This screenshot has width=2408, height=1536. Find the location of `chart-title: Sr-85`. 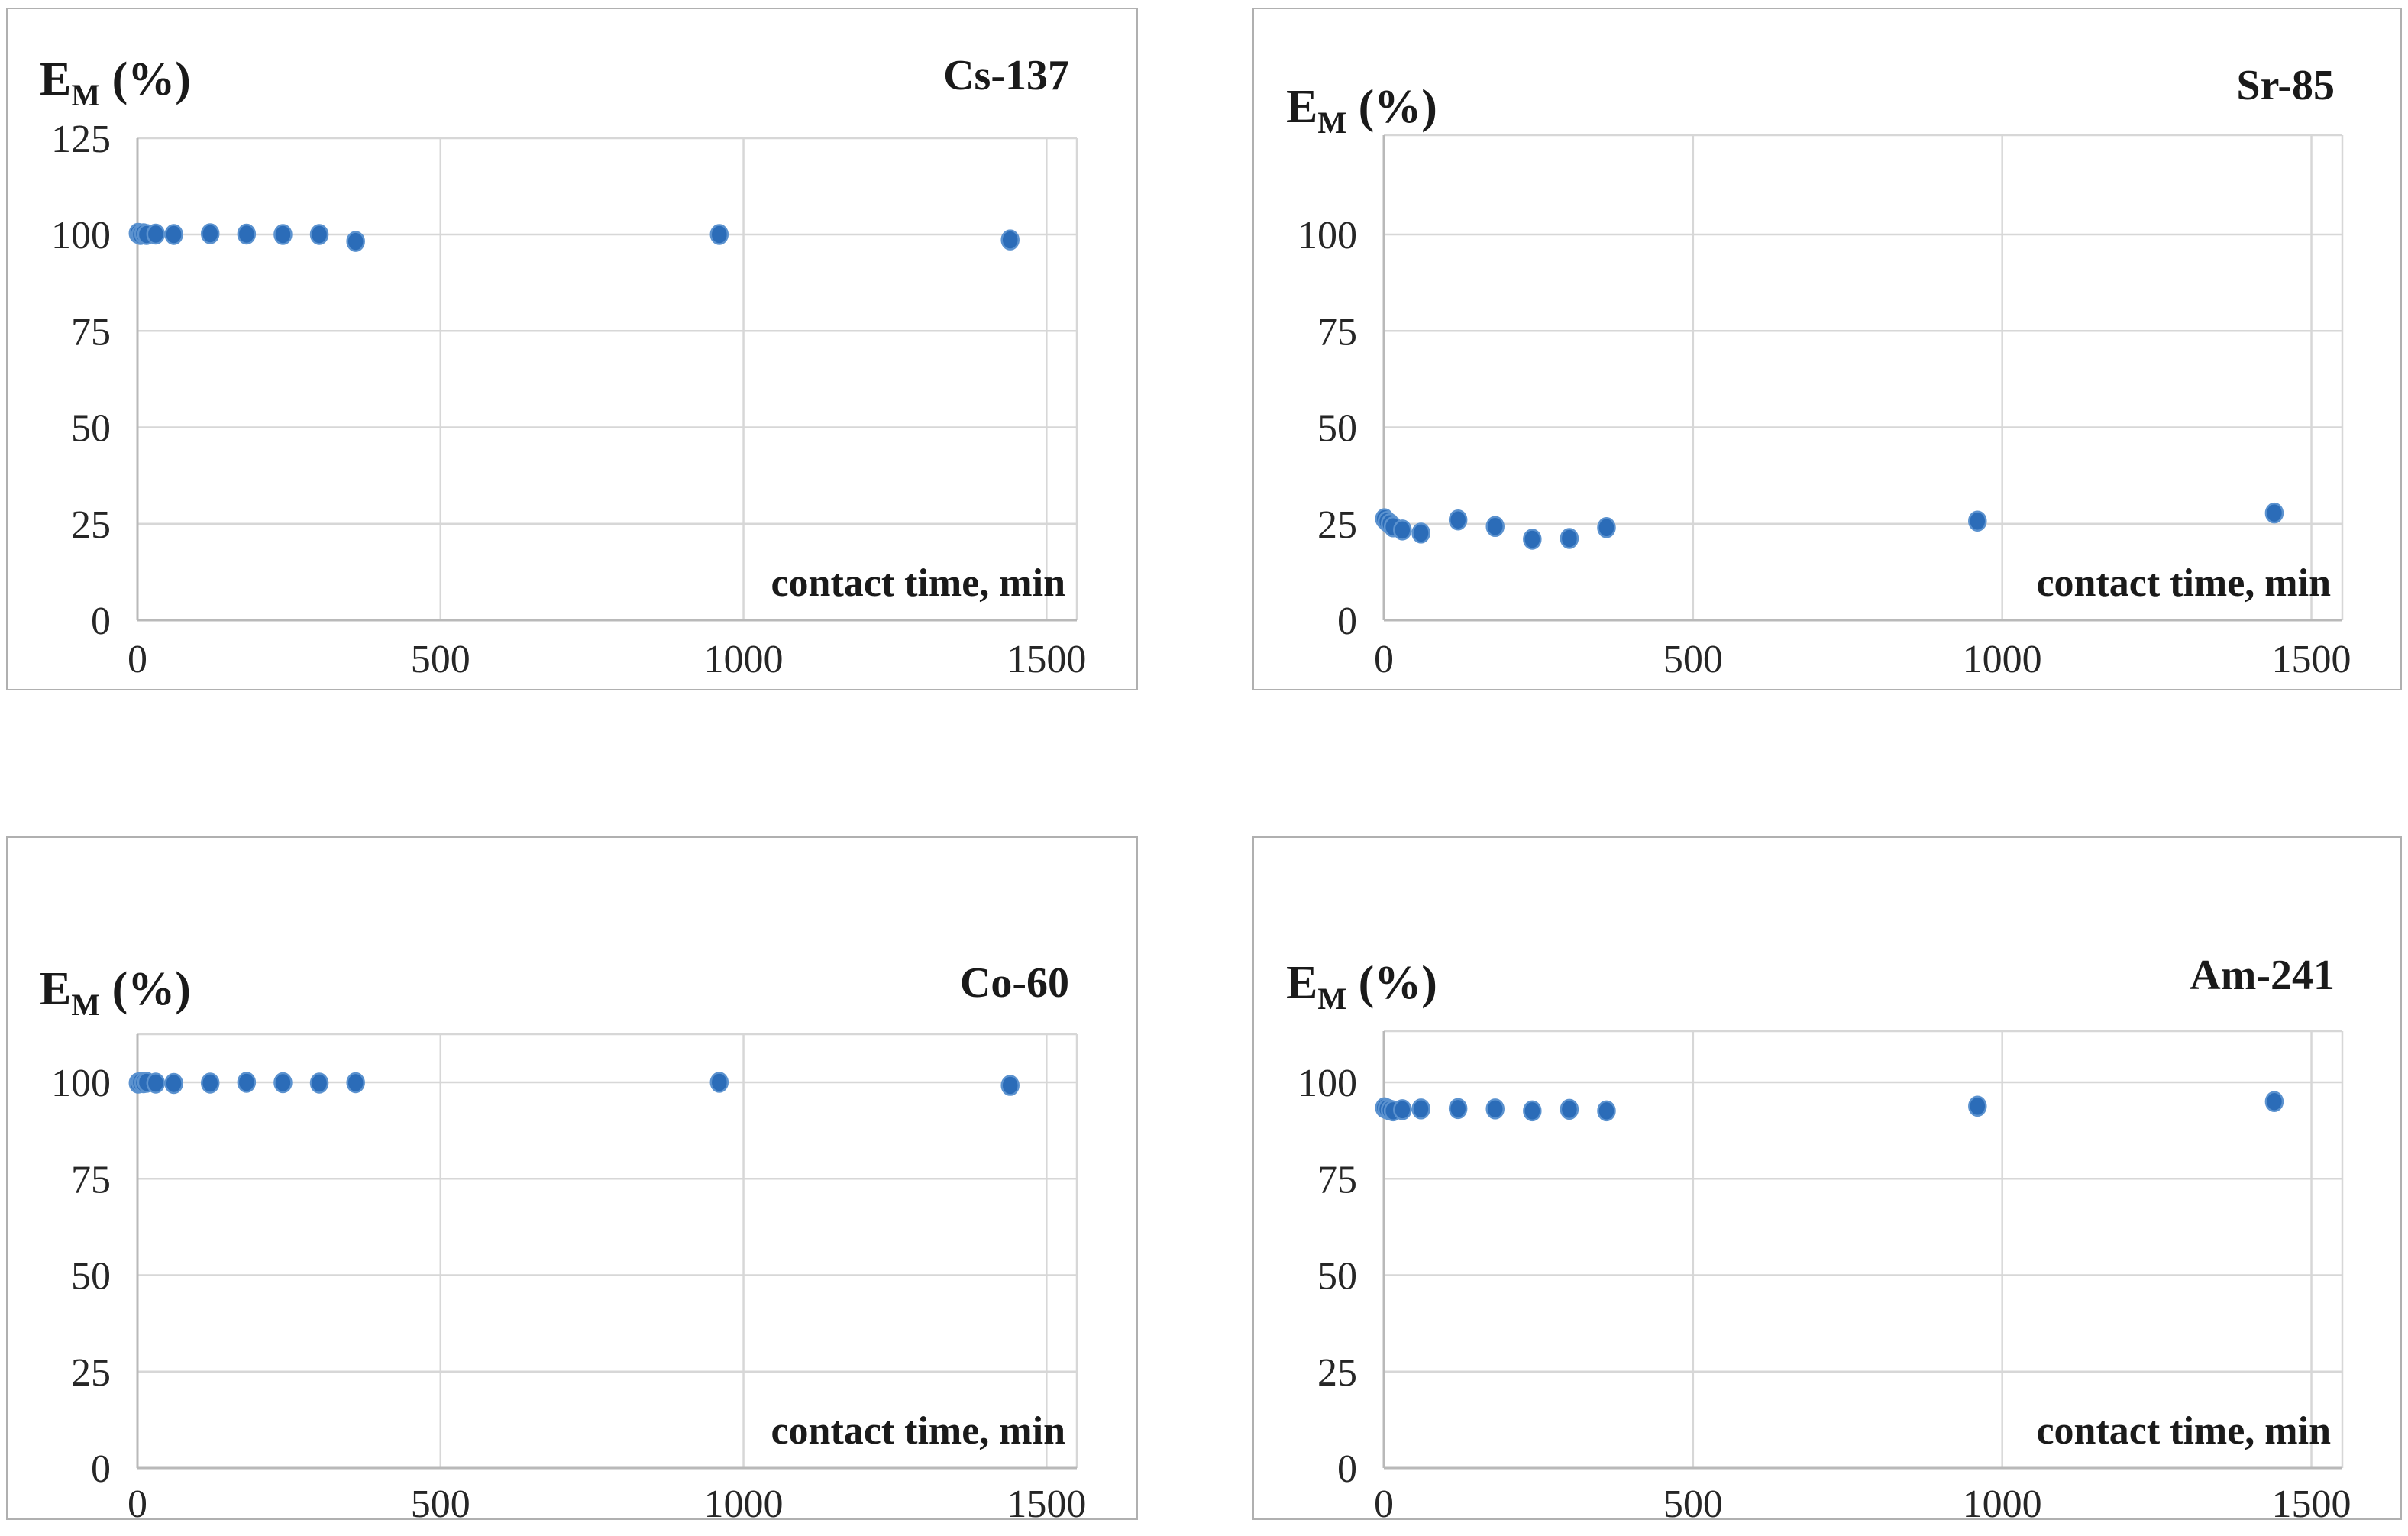

chart-title: Sr-85 is located at coordinates (2285, 85).